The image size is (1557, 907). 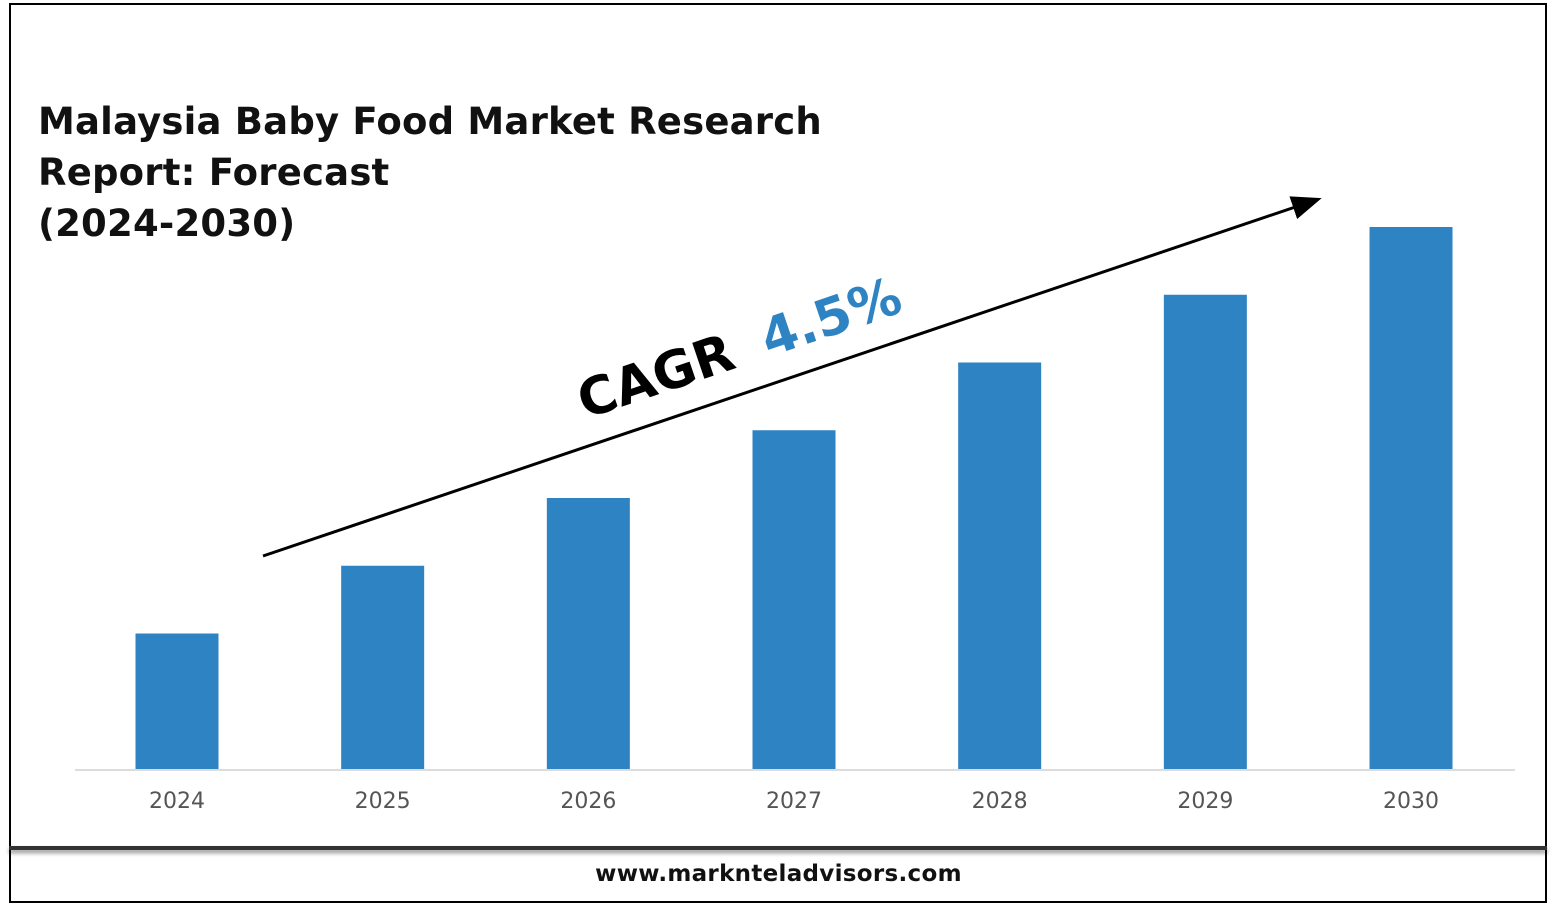 What do you see at coordinates (794, 599) in the screenshot?
I see `bar-2027` at bounding box center [794, 599].